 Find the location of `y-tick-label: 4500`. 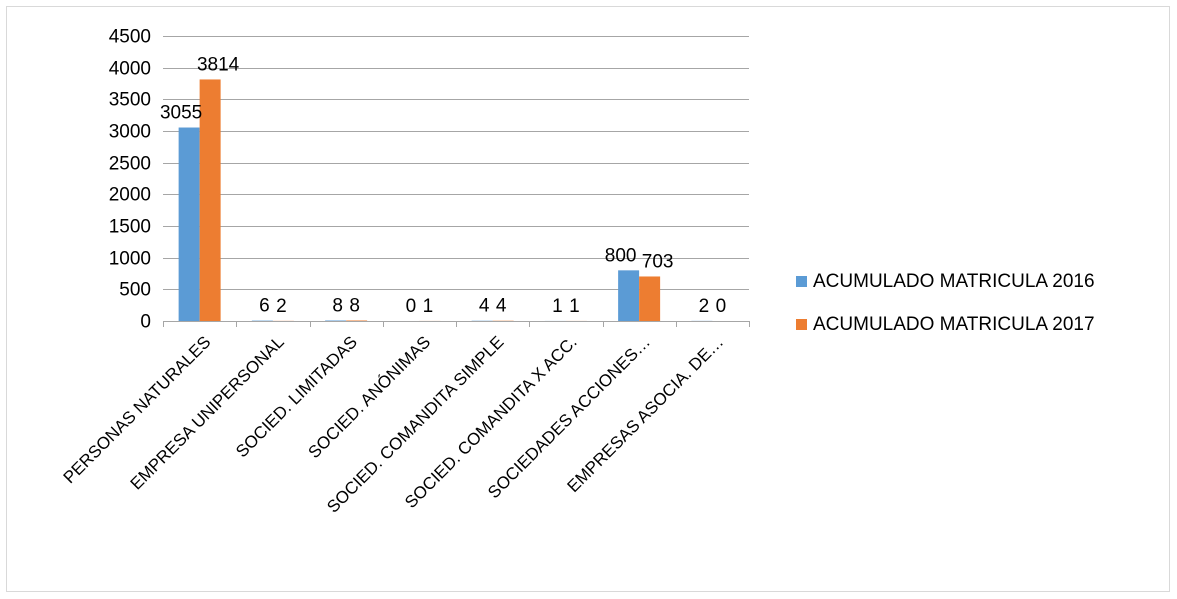

y-tick-label: 4500 is located at coordinates (130, 37).